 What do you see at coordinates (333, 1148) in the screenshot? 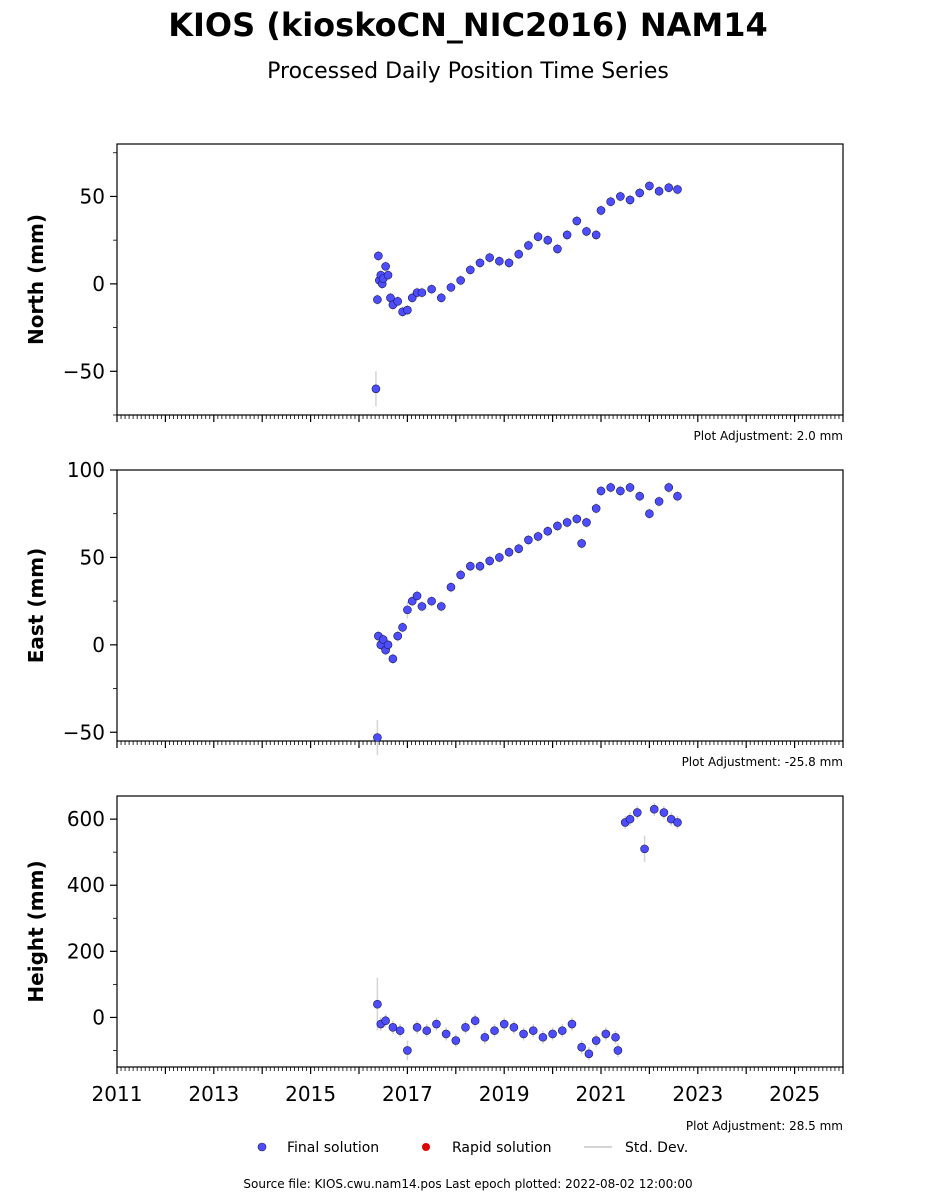
I see `legend-final-label: Final solution` at bounding box center [333, 1148].